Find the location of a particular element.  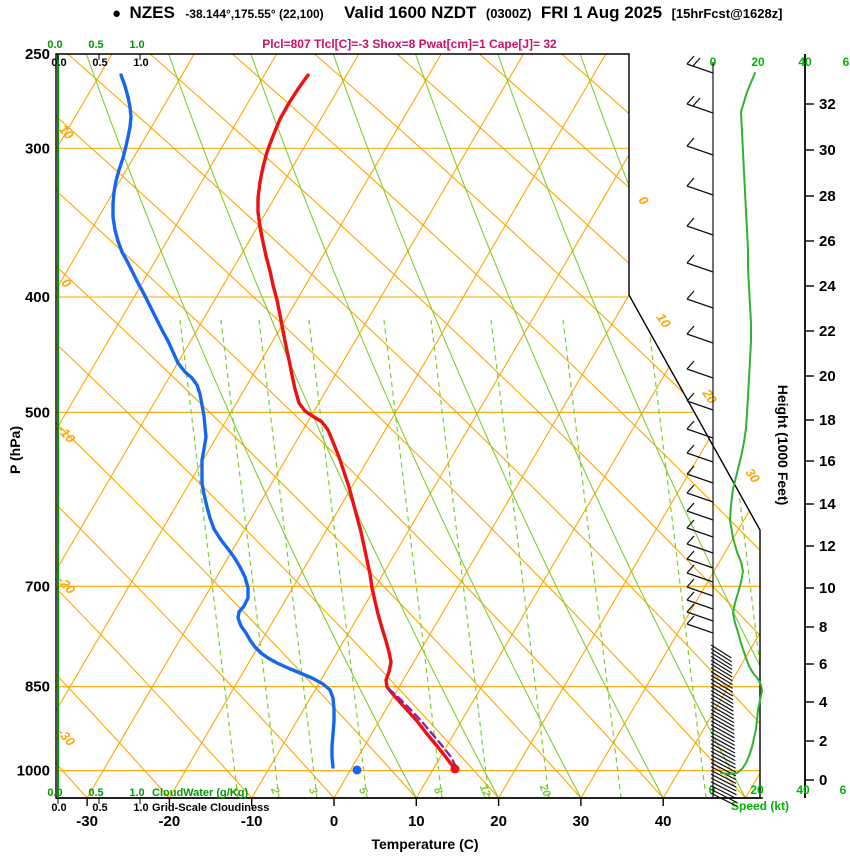

axis-text: 30 is located at coordinates (827, 150).